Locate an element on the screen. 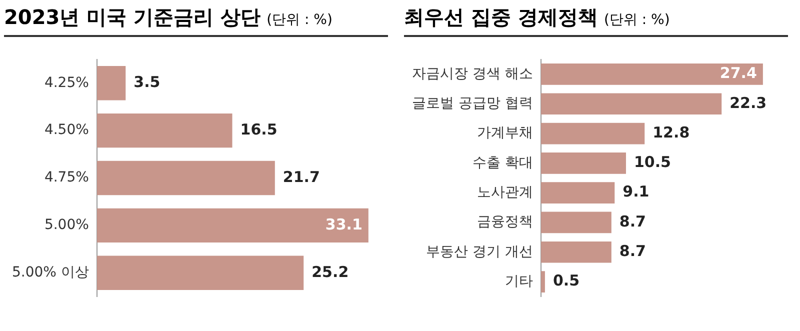 The image size is (800, 331). chart-title: 2023년 미국 기준금리 상단 is located at coordinates (132, 17).